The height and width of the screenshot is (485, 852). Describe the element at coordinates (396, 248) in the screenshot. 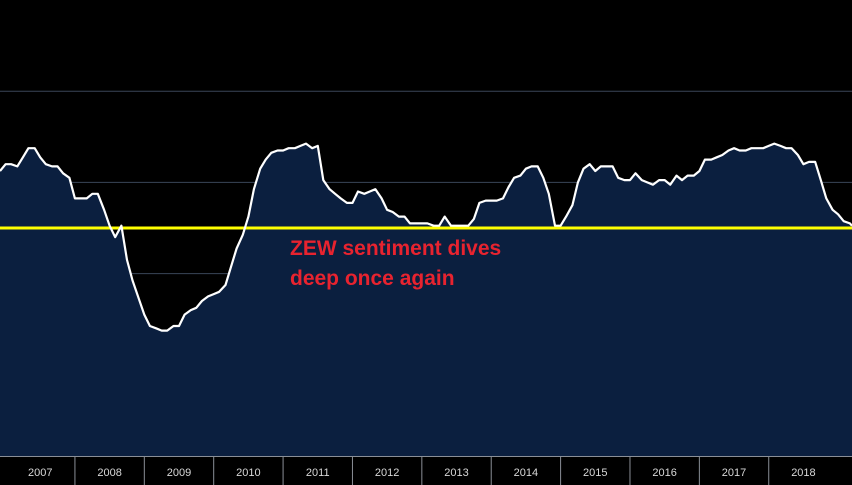

I see `annotation-line-1: ZEW sentiment dives` at that location.